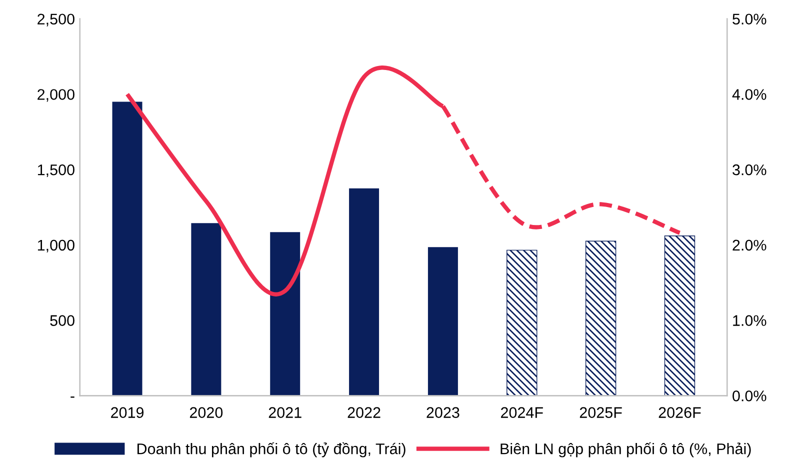 The image size is (799, 471). I want to click on x-tick-label: 2020, so click(206, 412).